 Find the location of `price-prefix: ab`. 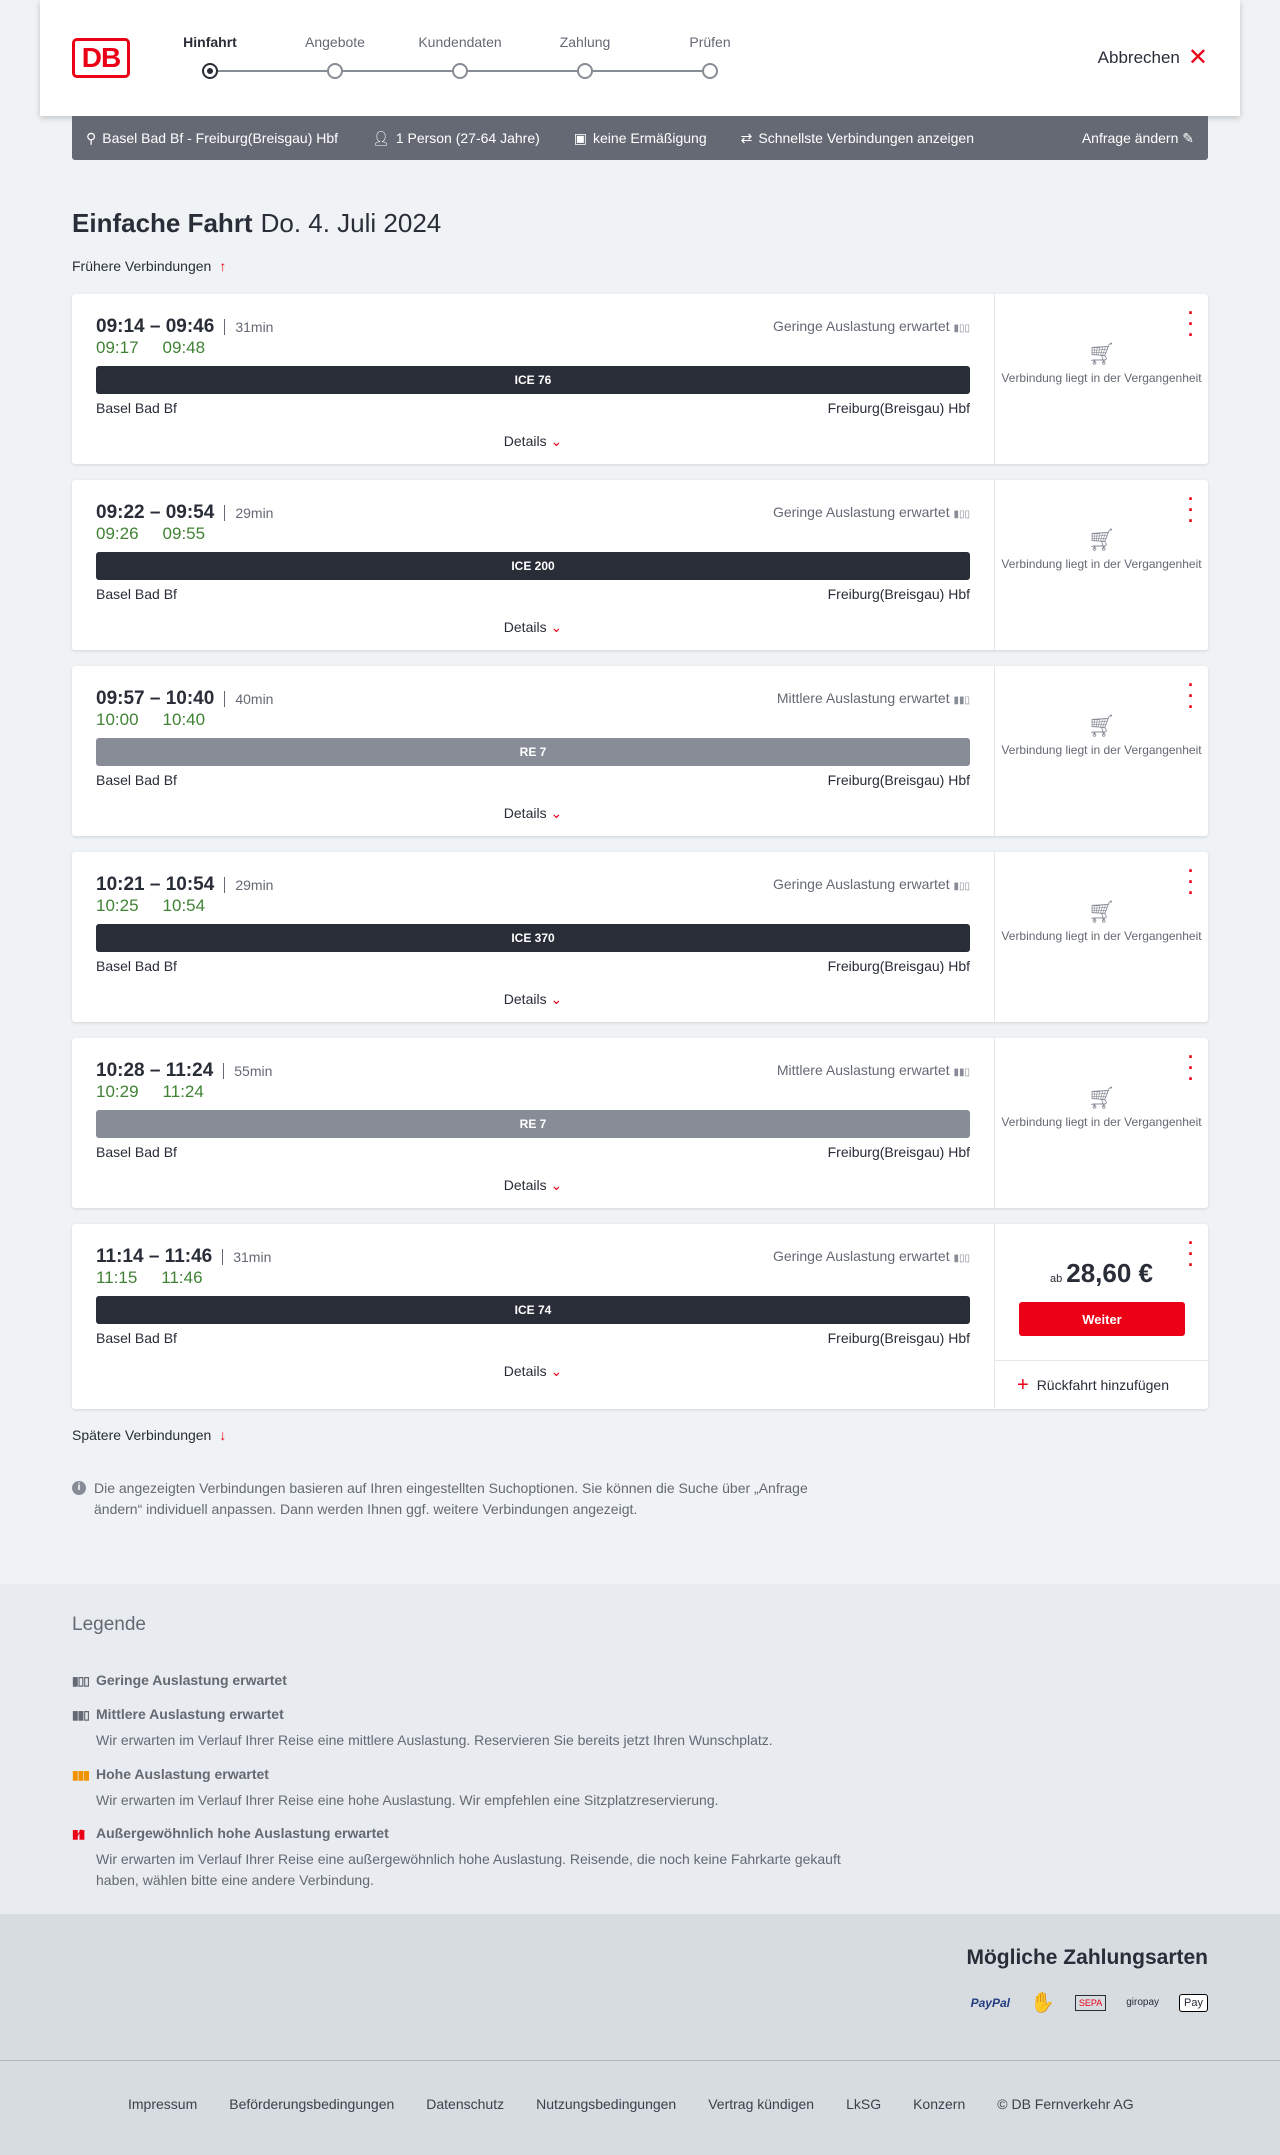

price-prefix: ab is located at coordinates (1056, 1279).